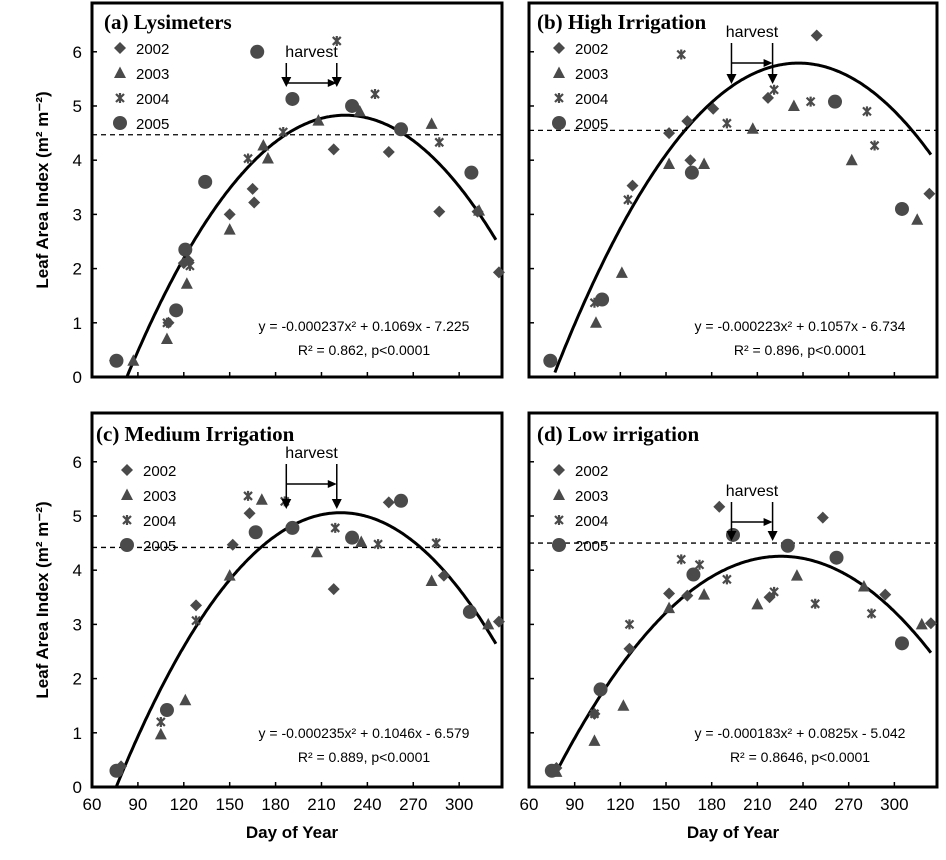 Image resolution: width=946 pixels, height=860 pixels. I want to click on panel-d-title: (d) Low irrigation, so click(618, 434).